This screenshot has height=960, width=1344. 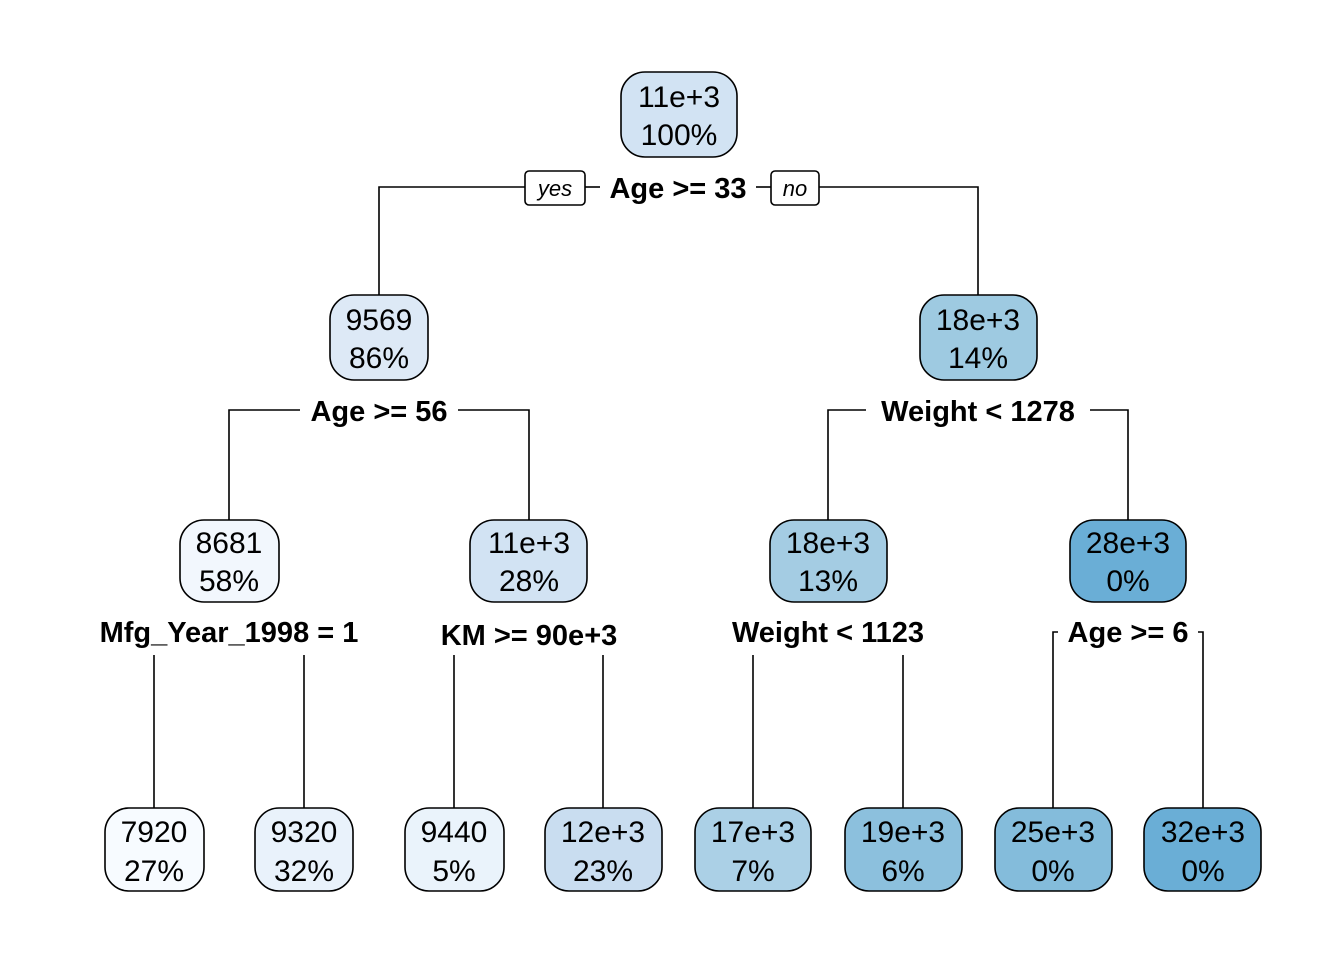 I want to click on leaf-7-box, so click(x=1053, y=849).